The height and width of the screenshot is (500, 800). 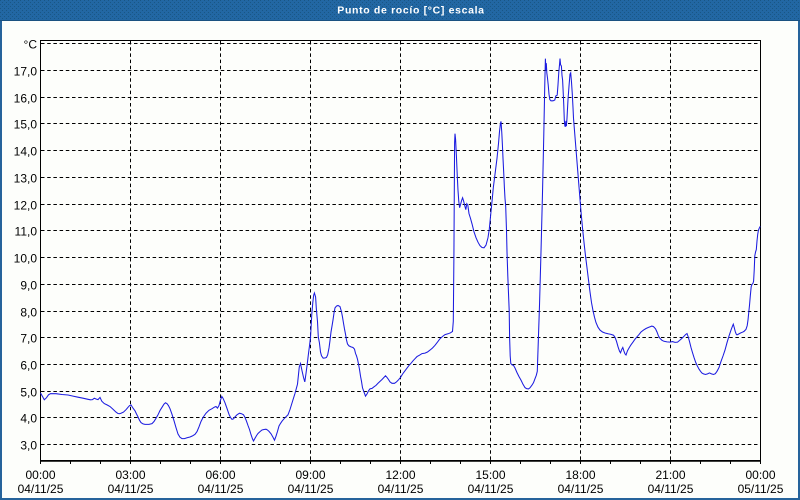 I want to click on svg-text: 5,0, so click(x=28, y=393).